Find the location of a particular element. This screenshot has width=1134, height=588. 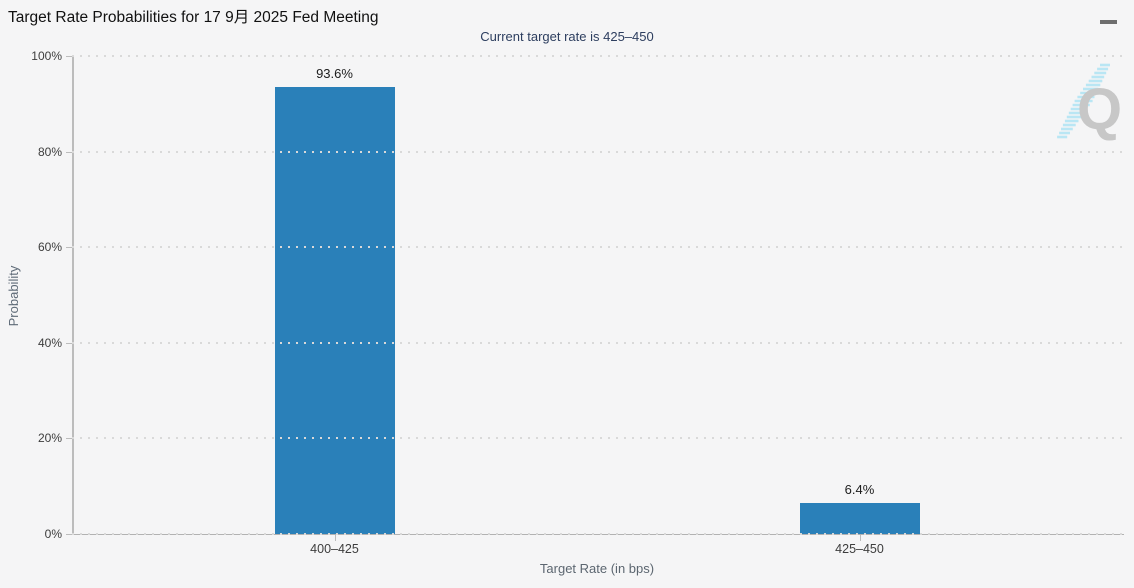

x-tick-label: 400–425 is located at coordinates (334, 549).